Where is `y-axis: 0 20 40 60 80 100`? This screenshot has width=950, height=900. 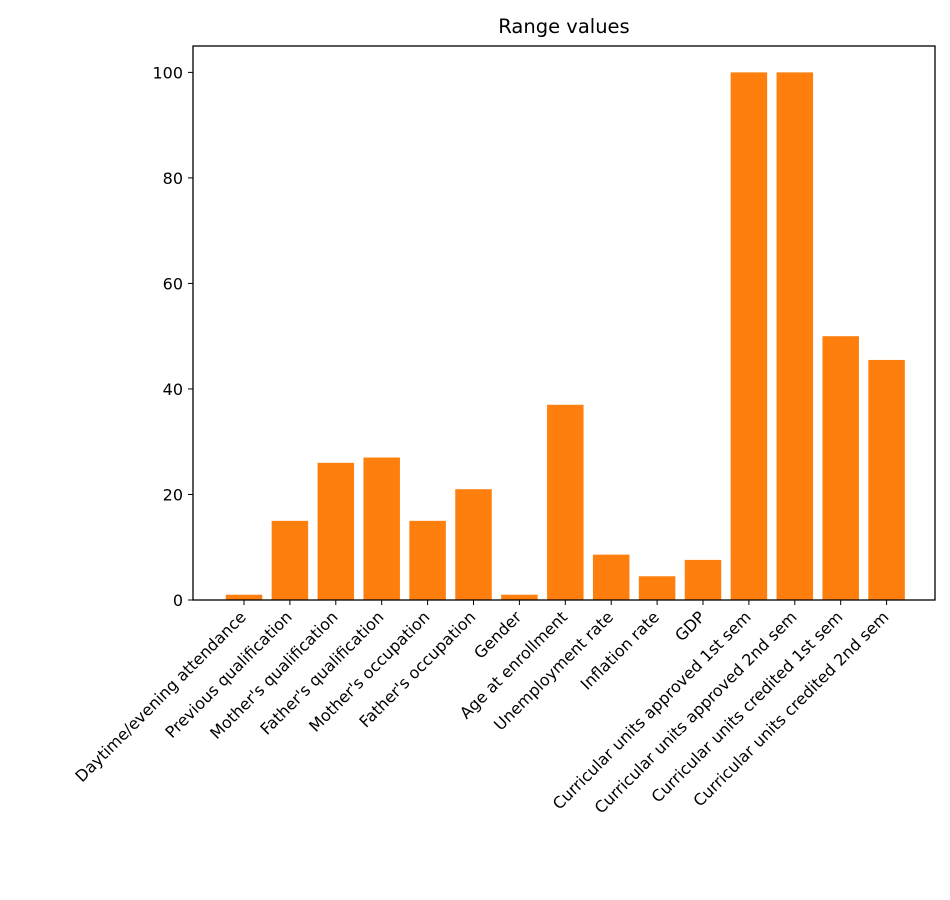
y-axis: 0 20 40 60 80 100 is located at coordinates (172, 336).